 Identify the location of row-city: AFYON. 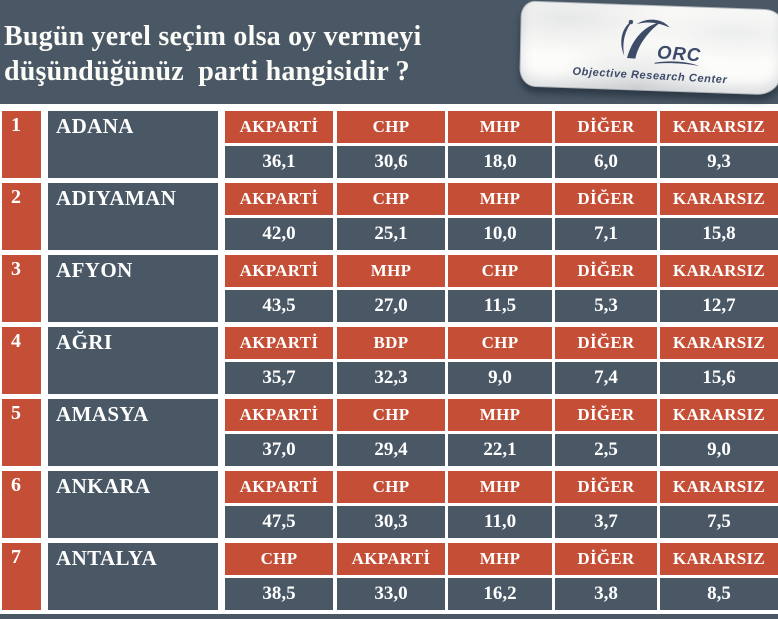
(133, 288).